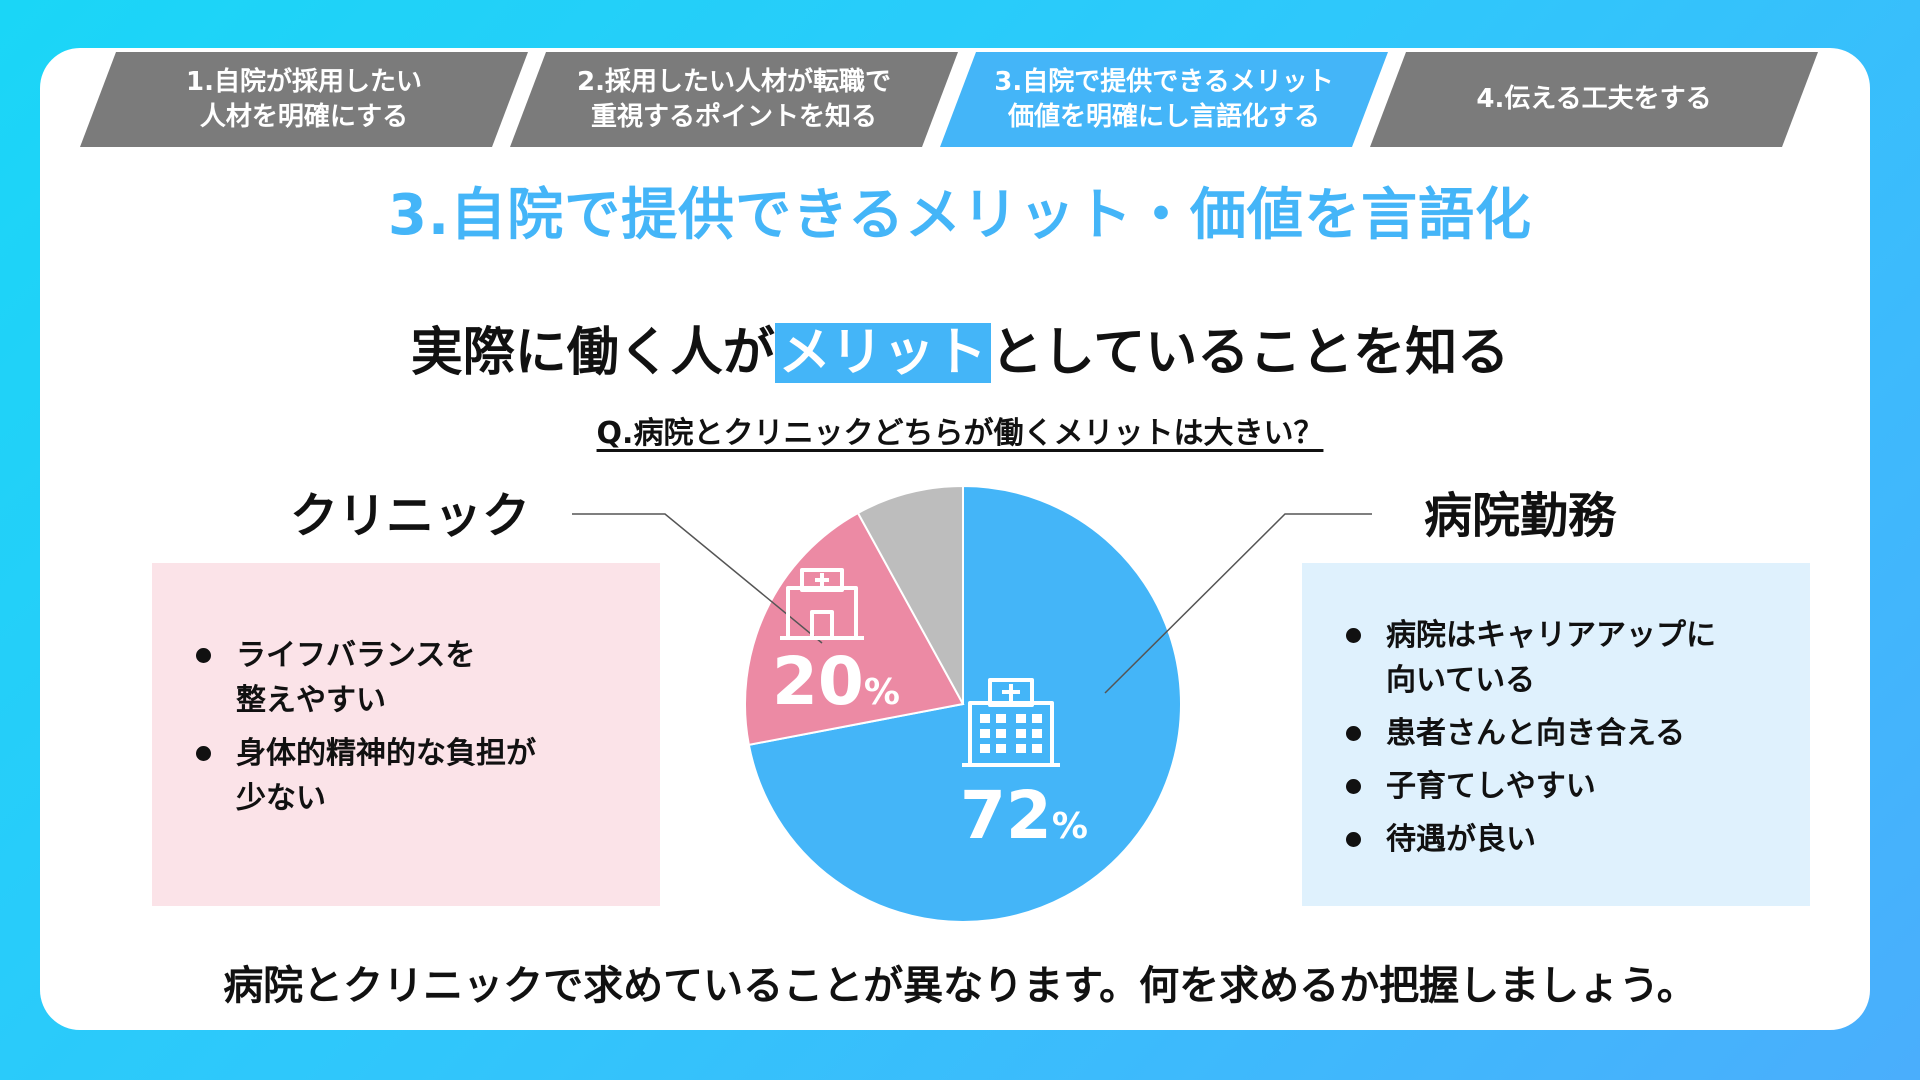  What do you see at coordinates (366, 678) in the screenshot?
I see `clinic-point: ライフバランスを 整えやすい` at bounding box center [366, 678].